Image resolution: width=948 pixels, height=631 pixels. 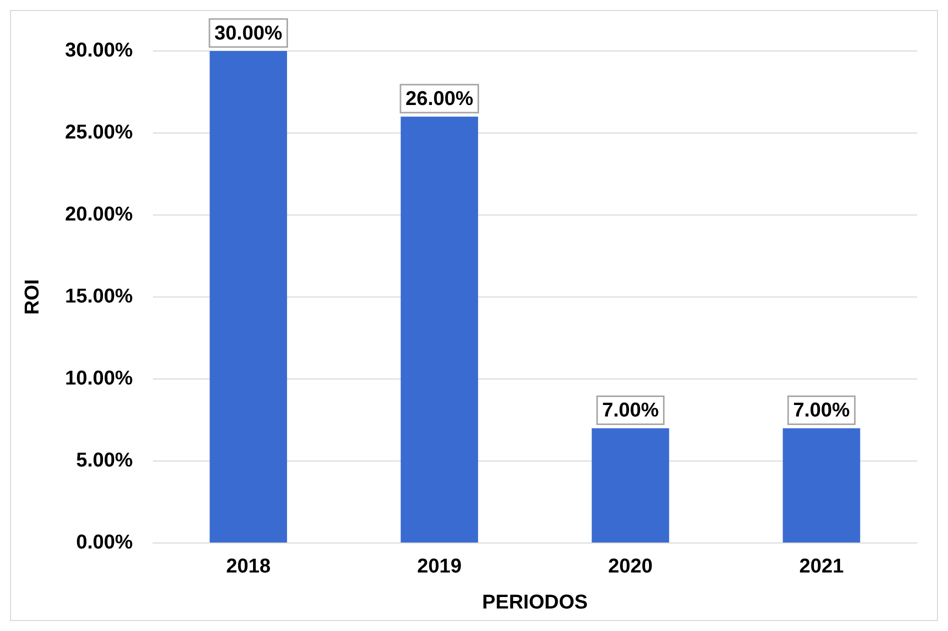 What do you see at coordinates (535, 603) in the screenshot?
I see `x-axis-title: PERIODOS` at bounding box center [535, 603].